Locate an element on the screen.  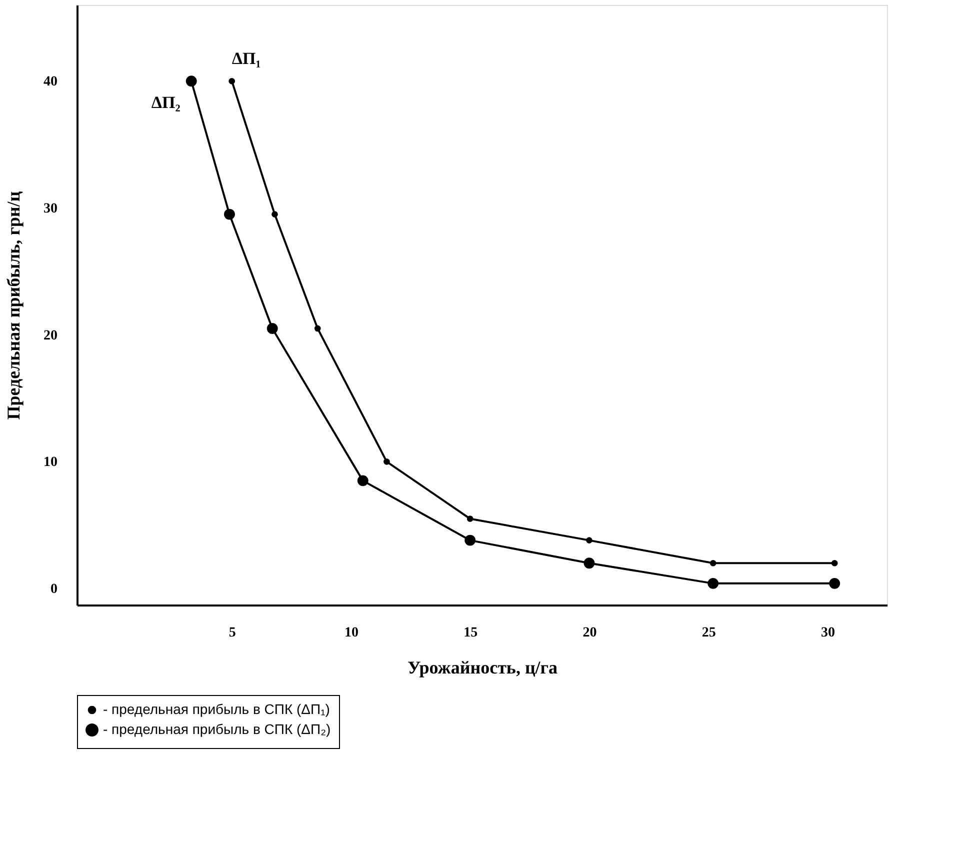
y-axis-title: Предельная прибыль, грн/ц is located at coordinates (14, 305).